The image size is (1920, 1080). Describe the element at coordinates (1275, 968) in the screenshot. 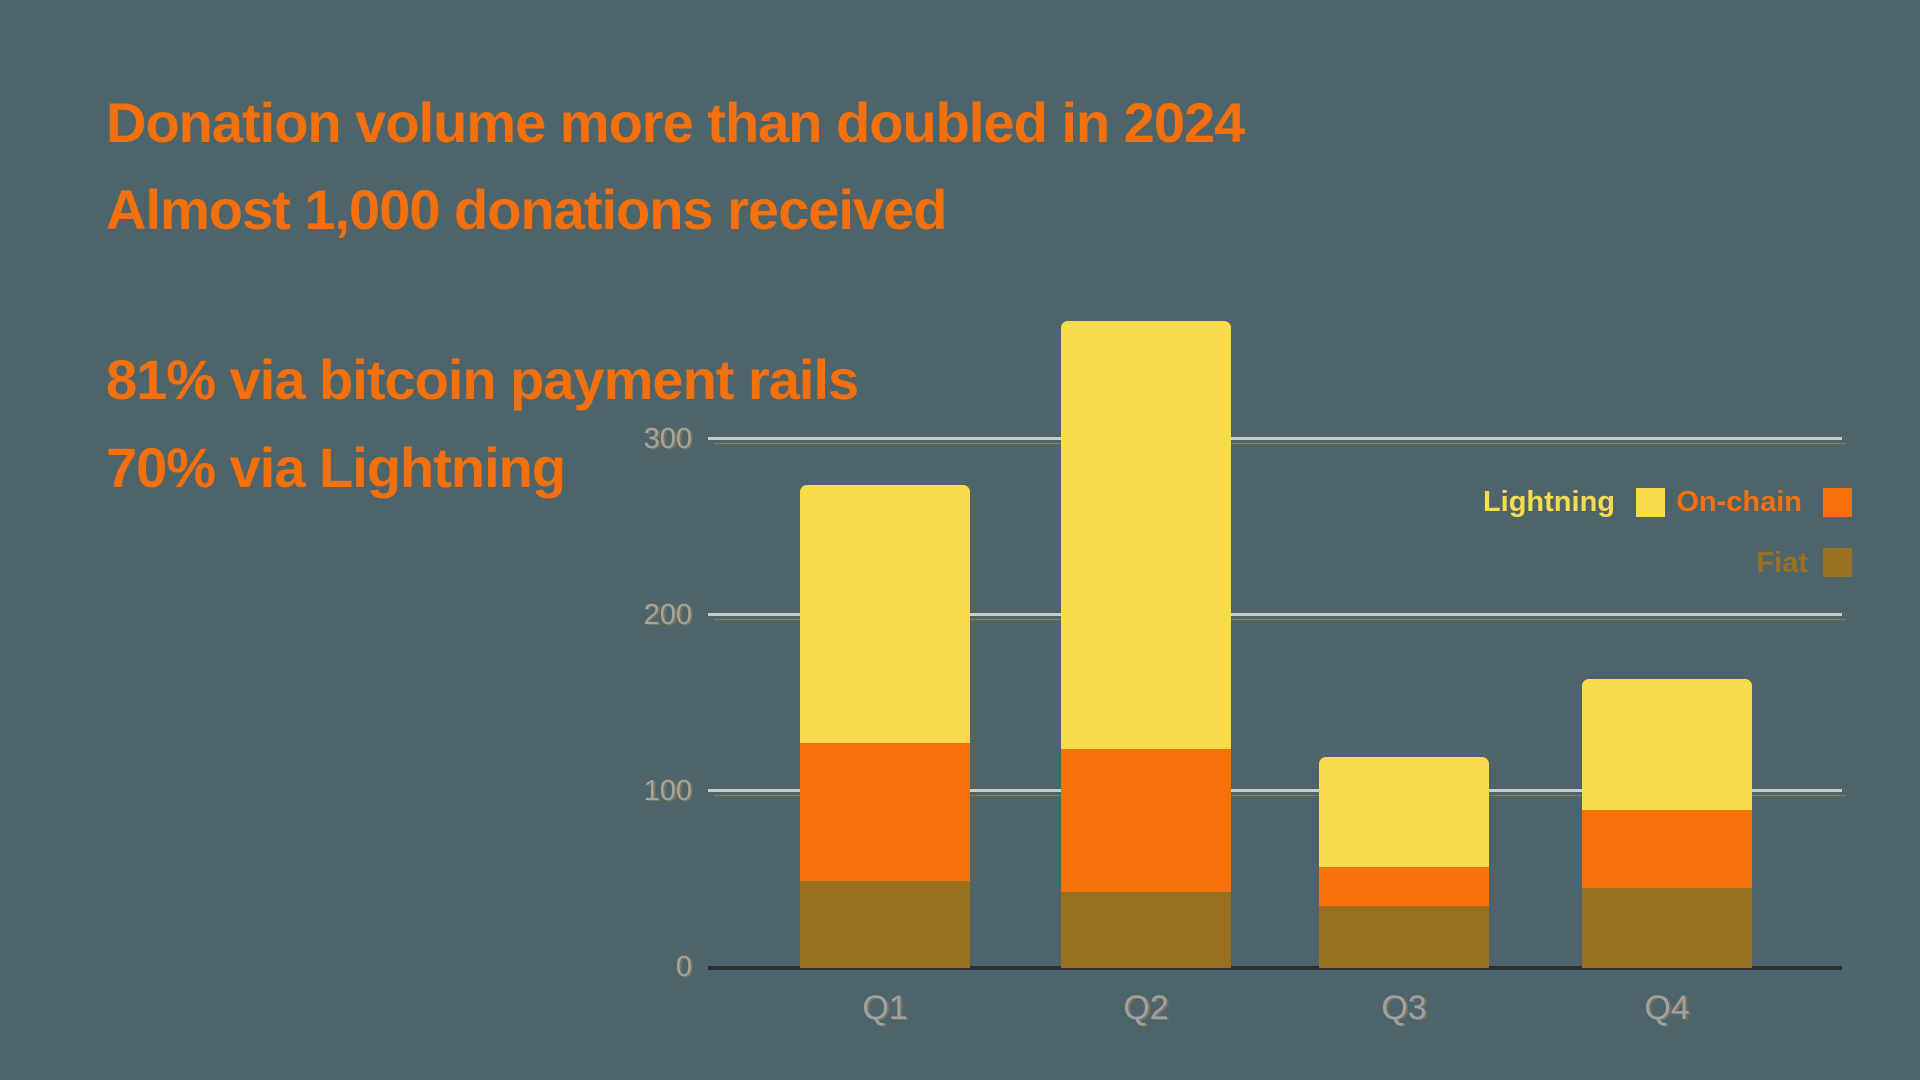

I see `x-axis-line` at that location.